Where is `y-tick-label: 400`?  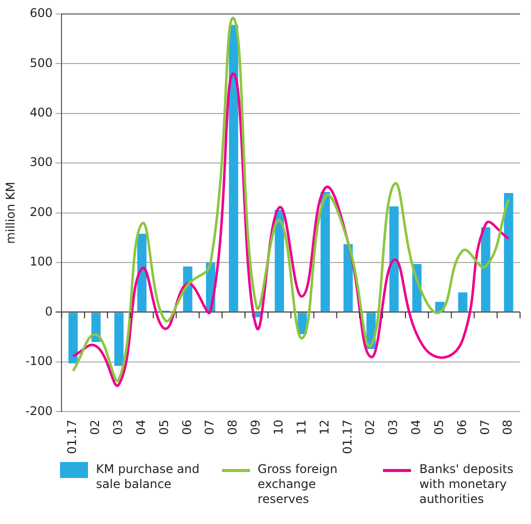 y-tick-label: 400 is located at coordinates (41, 113).